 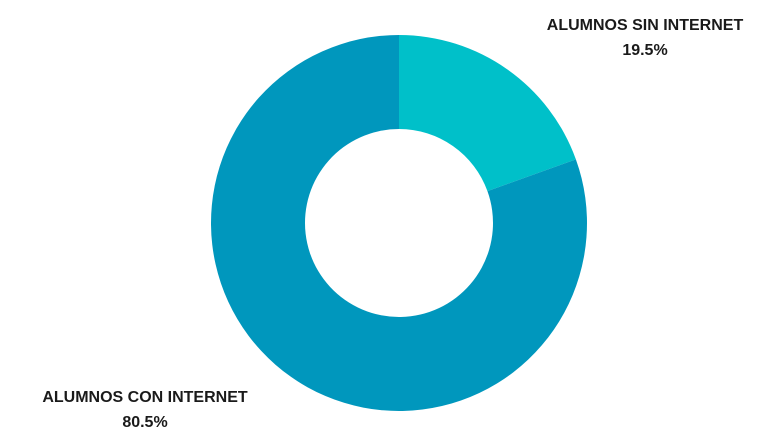 I want to click on donut-slice-sin-internet, so click(x=487, y=113).